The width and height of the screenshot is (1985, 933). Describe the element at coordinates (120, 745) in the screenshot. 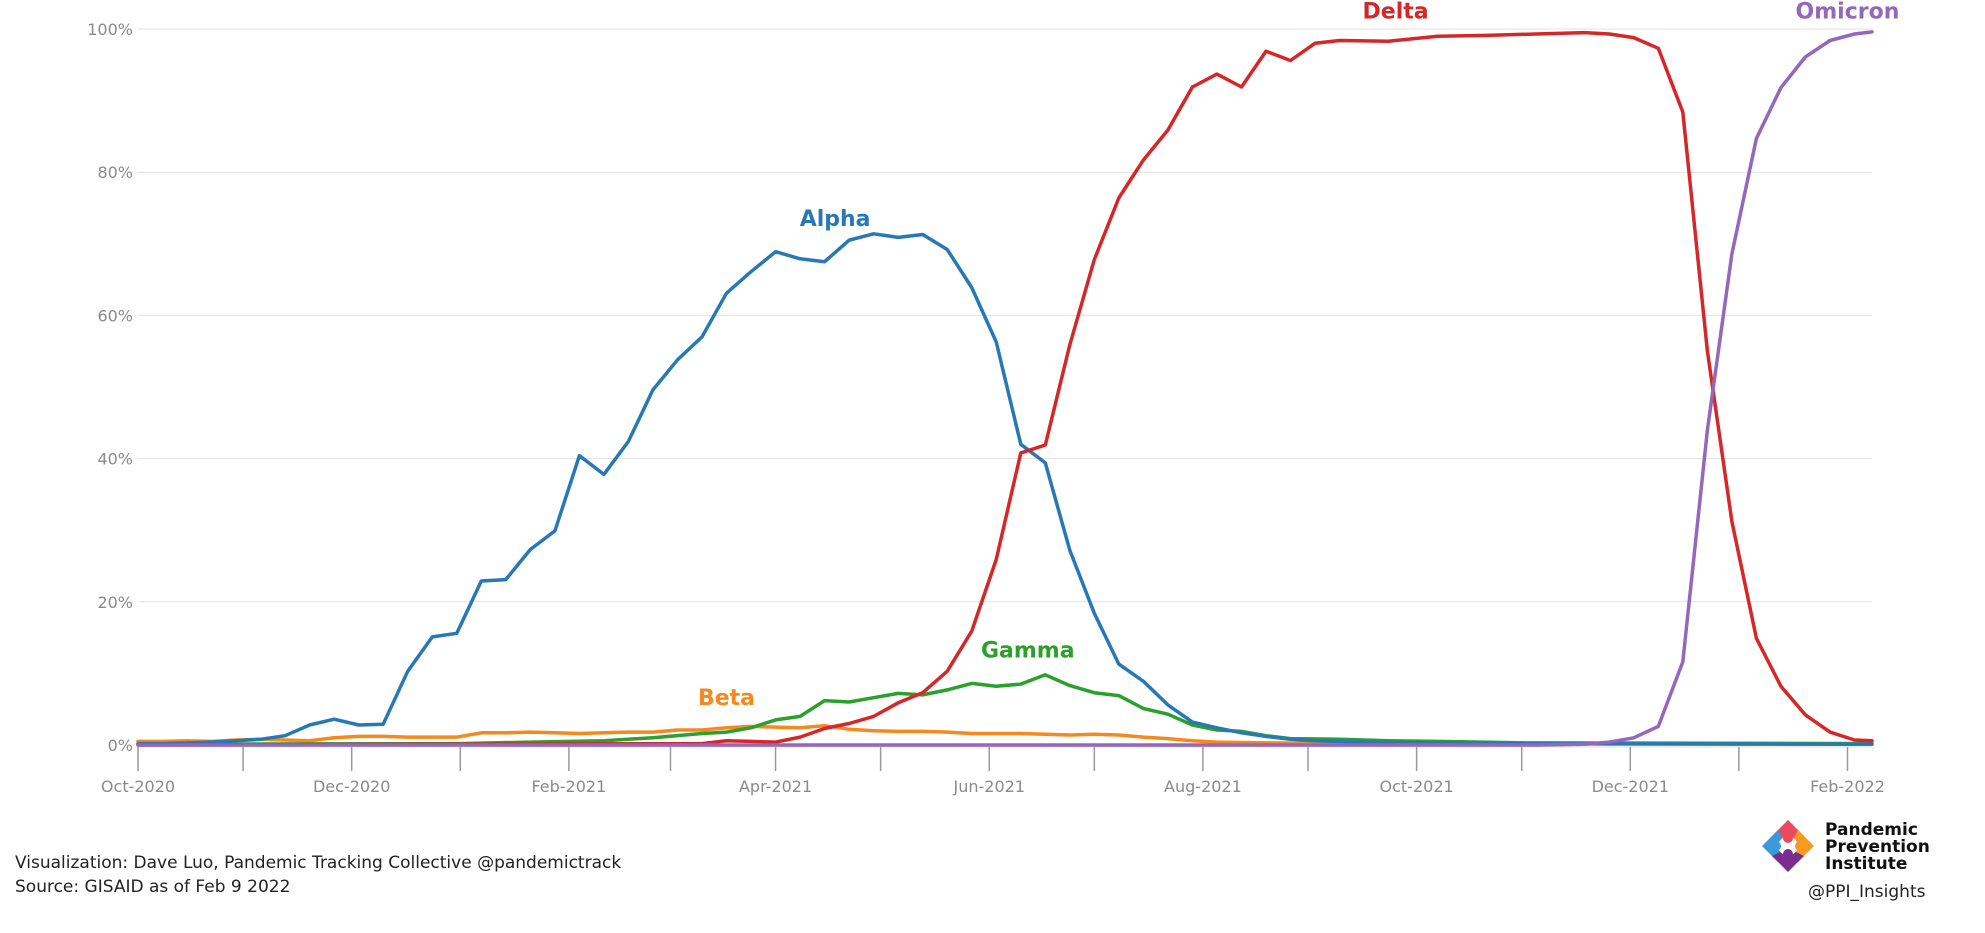

I see `y-tick-label: 0%` at that location.